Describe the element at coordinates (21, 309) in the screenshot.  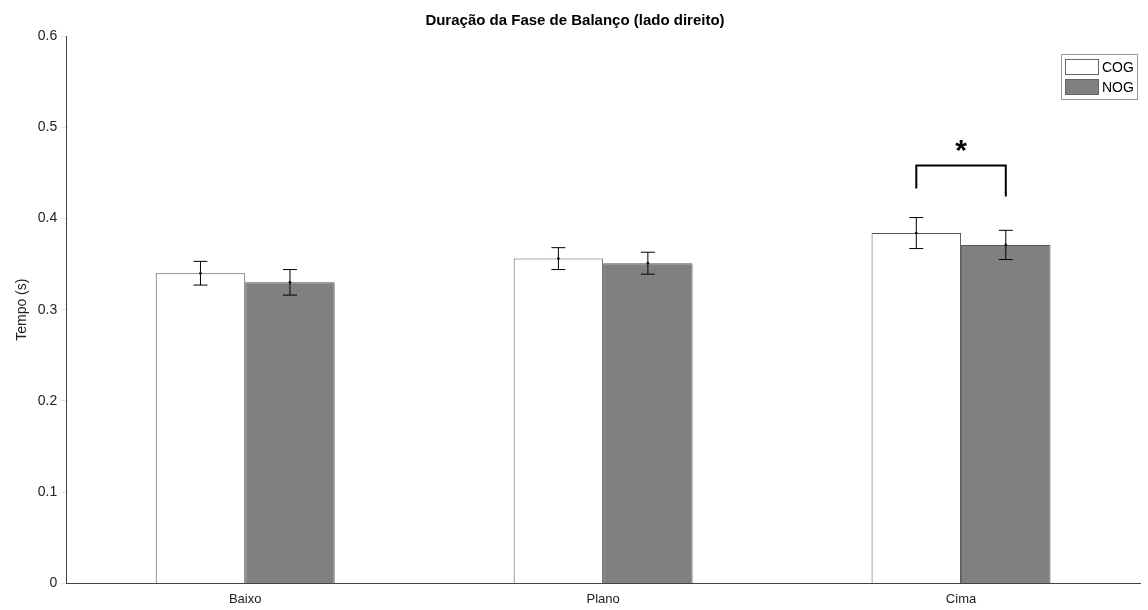
I see `y-axis-title: Tempo (s)` at that location.